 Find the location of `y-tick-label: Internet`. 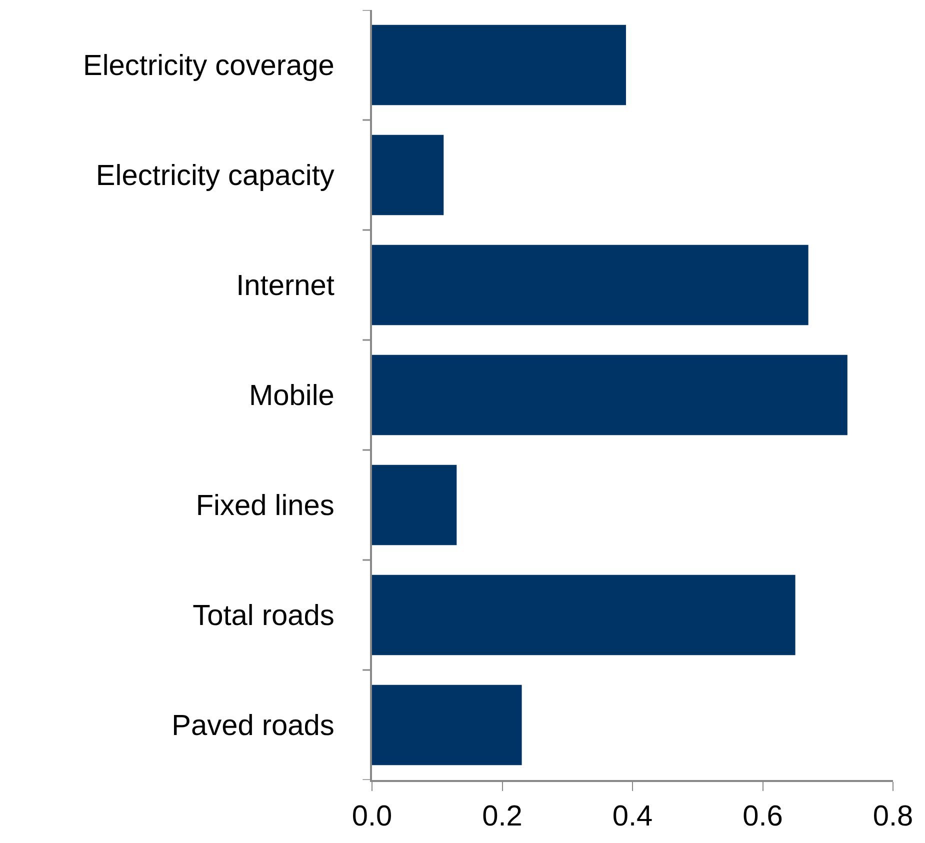

y-tick-label: Internet is located at coordinates (285, 286).